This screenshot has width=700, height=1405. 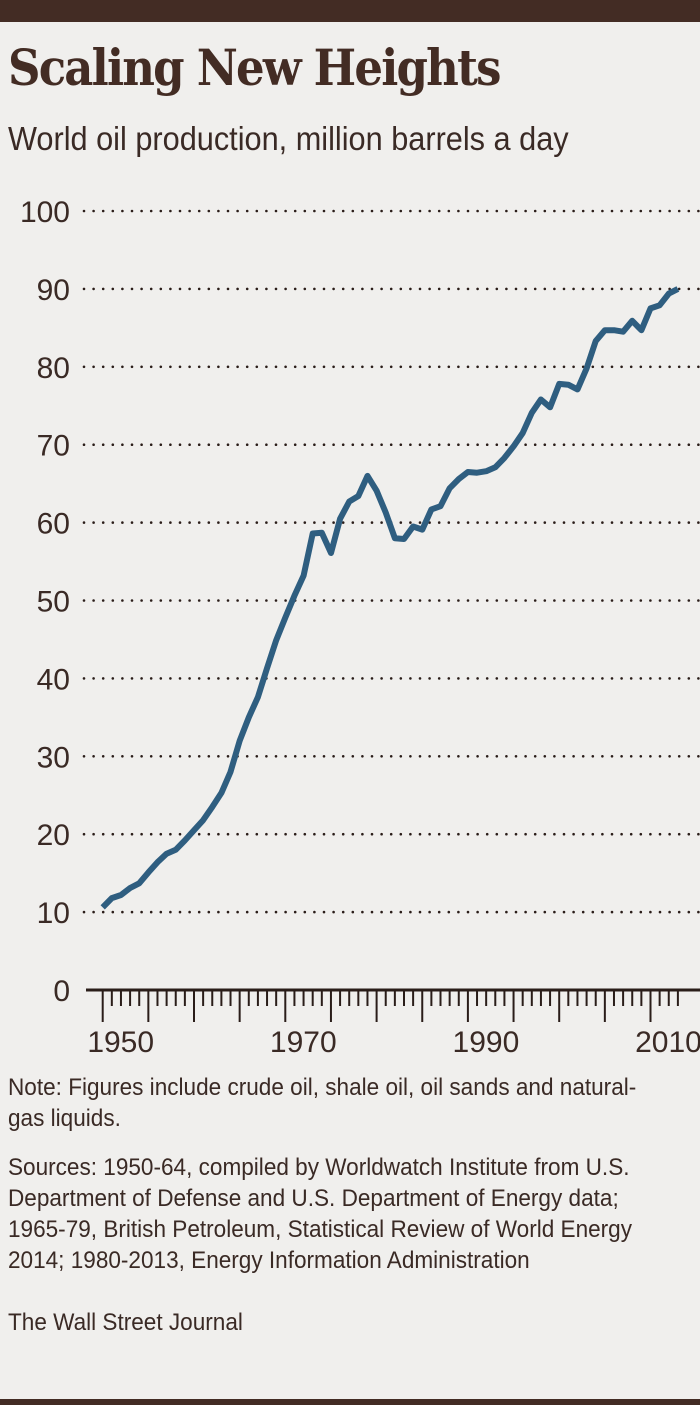 What do you see at coordinates (45, 212) in the screenshot?
I see `y-tick-label: 100` at bounding box center [45, 212].